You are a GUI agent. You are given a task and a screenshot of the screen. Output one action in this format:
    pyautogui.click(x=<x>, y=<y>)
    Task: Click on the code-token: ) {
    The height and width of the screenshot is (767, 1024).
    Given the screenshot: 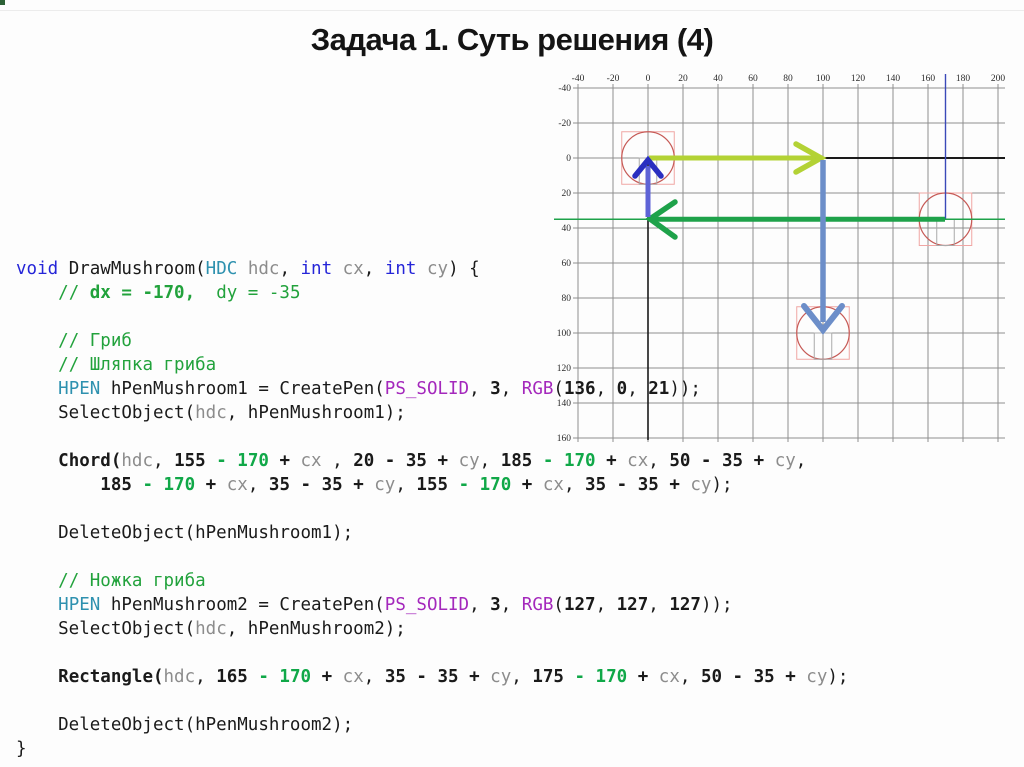 What is the action you would take?
    pyautogui.click(x=464, y=269)
    